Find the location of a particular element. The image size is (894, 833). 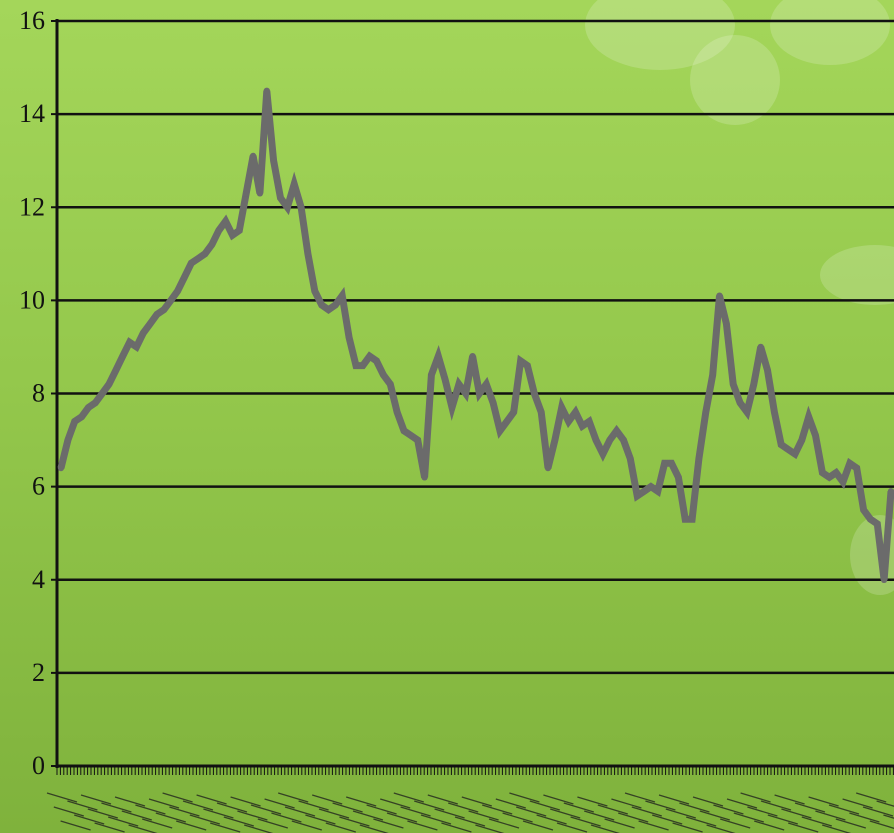

y-tick-label: 0 is located at coordinates (38, 765).